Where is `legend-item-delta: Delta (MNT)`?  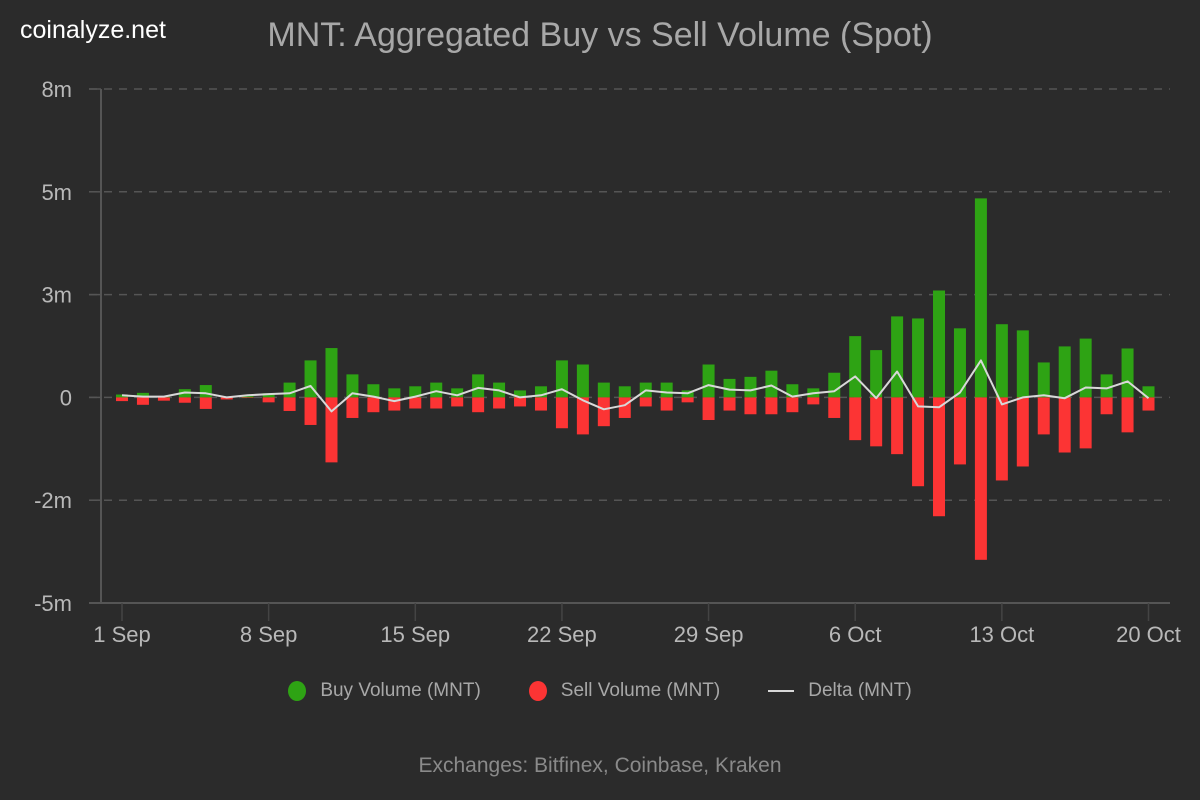
legend-item-delta: Delta (MNT) is located at coordinates (840, 691).